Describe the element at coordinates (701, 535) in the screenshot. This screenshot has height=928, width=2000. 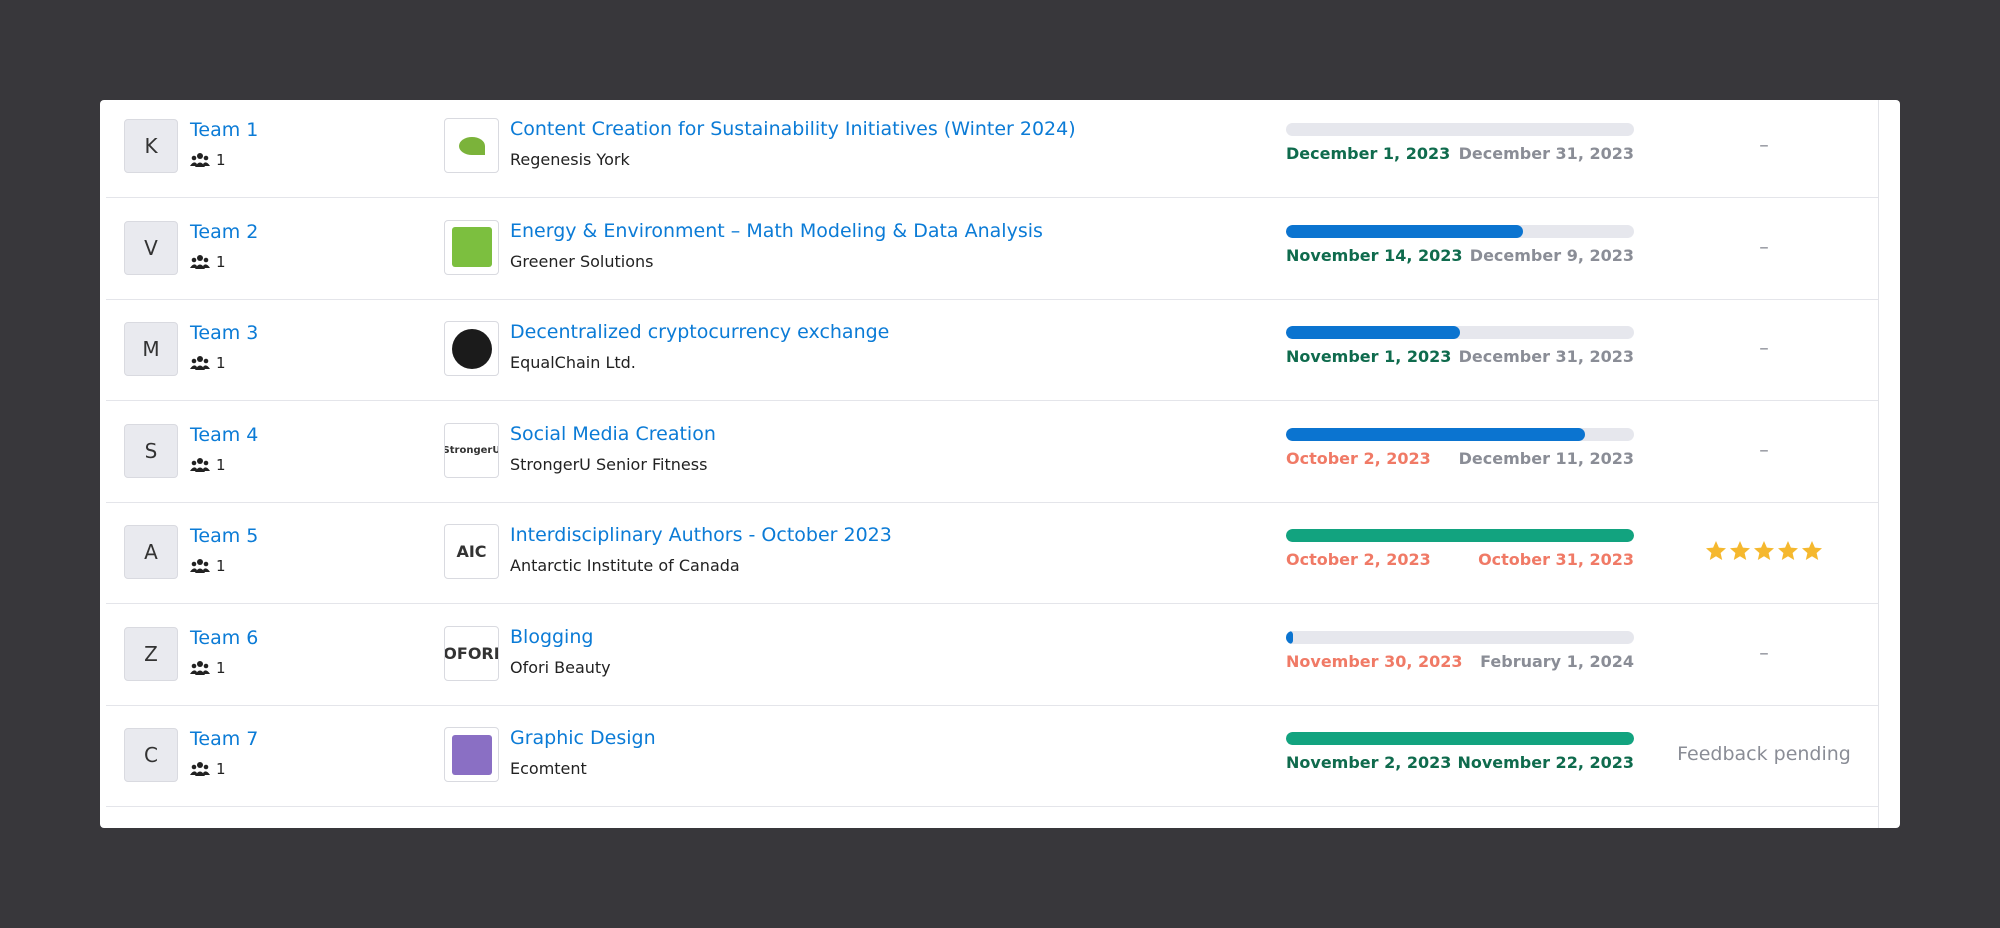
I see `project-title: Interdisciplinary Authors - October 2023` at that location.